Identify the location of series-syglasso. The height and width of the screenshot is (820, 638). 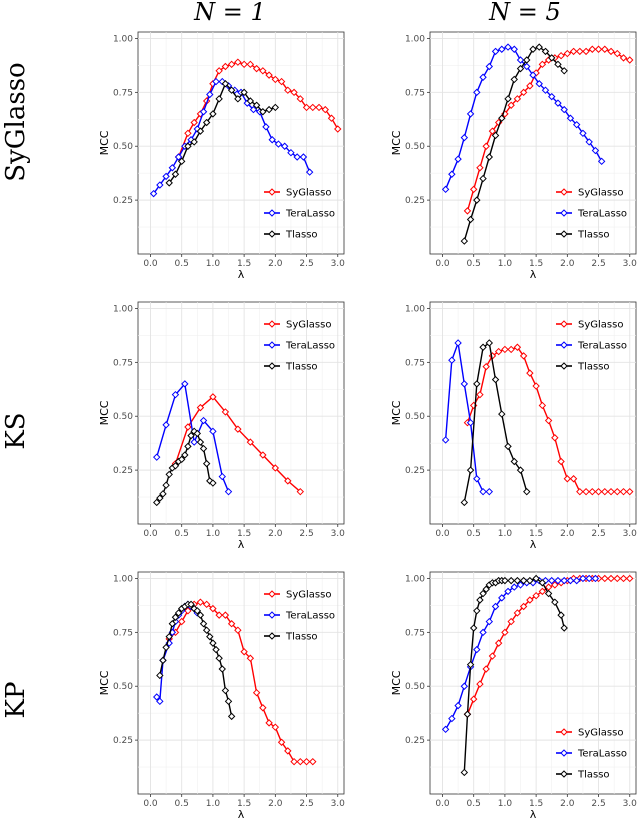
(548, 419).